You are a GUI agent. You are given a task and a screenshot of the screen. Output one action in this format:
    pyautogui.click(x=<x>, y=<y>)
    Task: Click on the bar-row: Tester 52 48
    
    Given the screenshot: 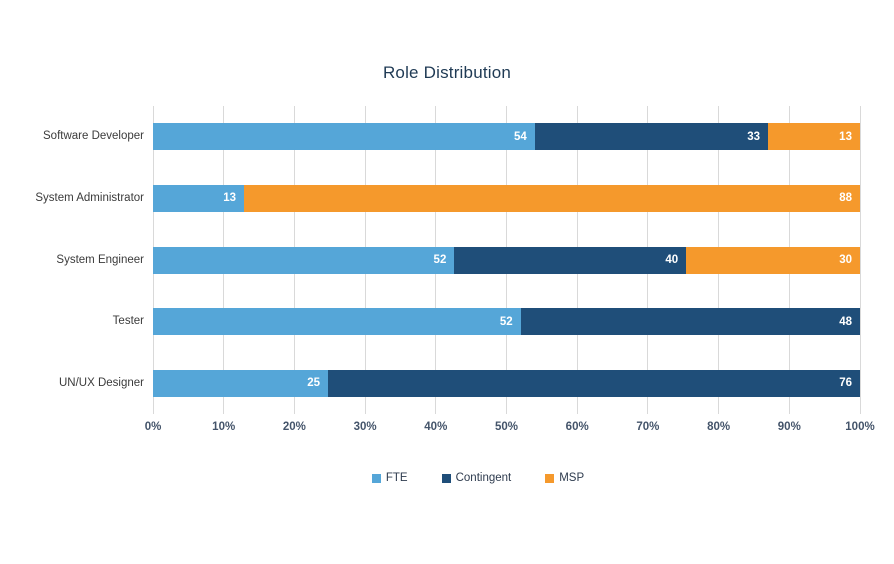 What is the action you would take?
    pyautogui.click(x=486, y=322)
    